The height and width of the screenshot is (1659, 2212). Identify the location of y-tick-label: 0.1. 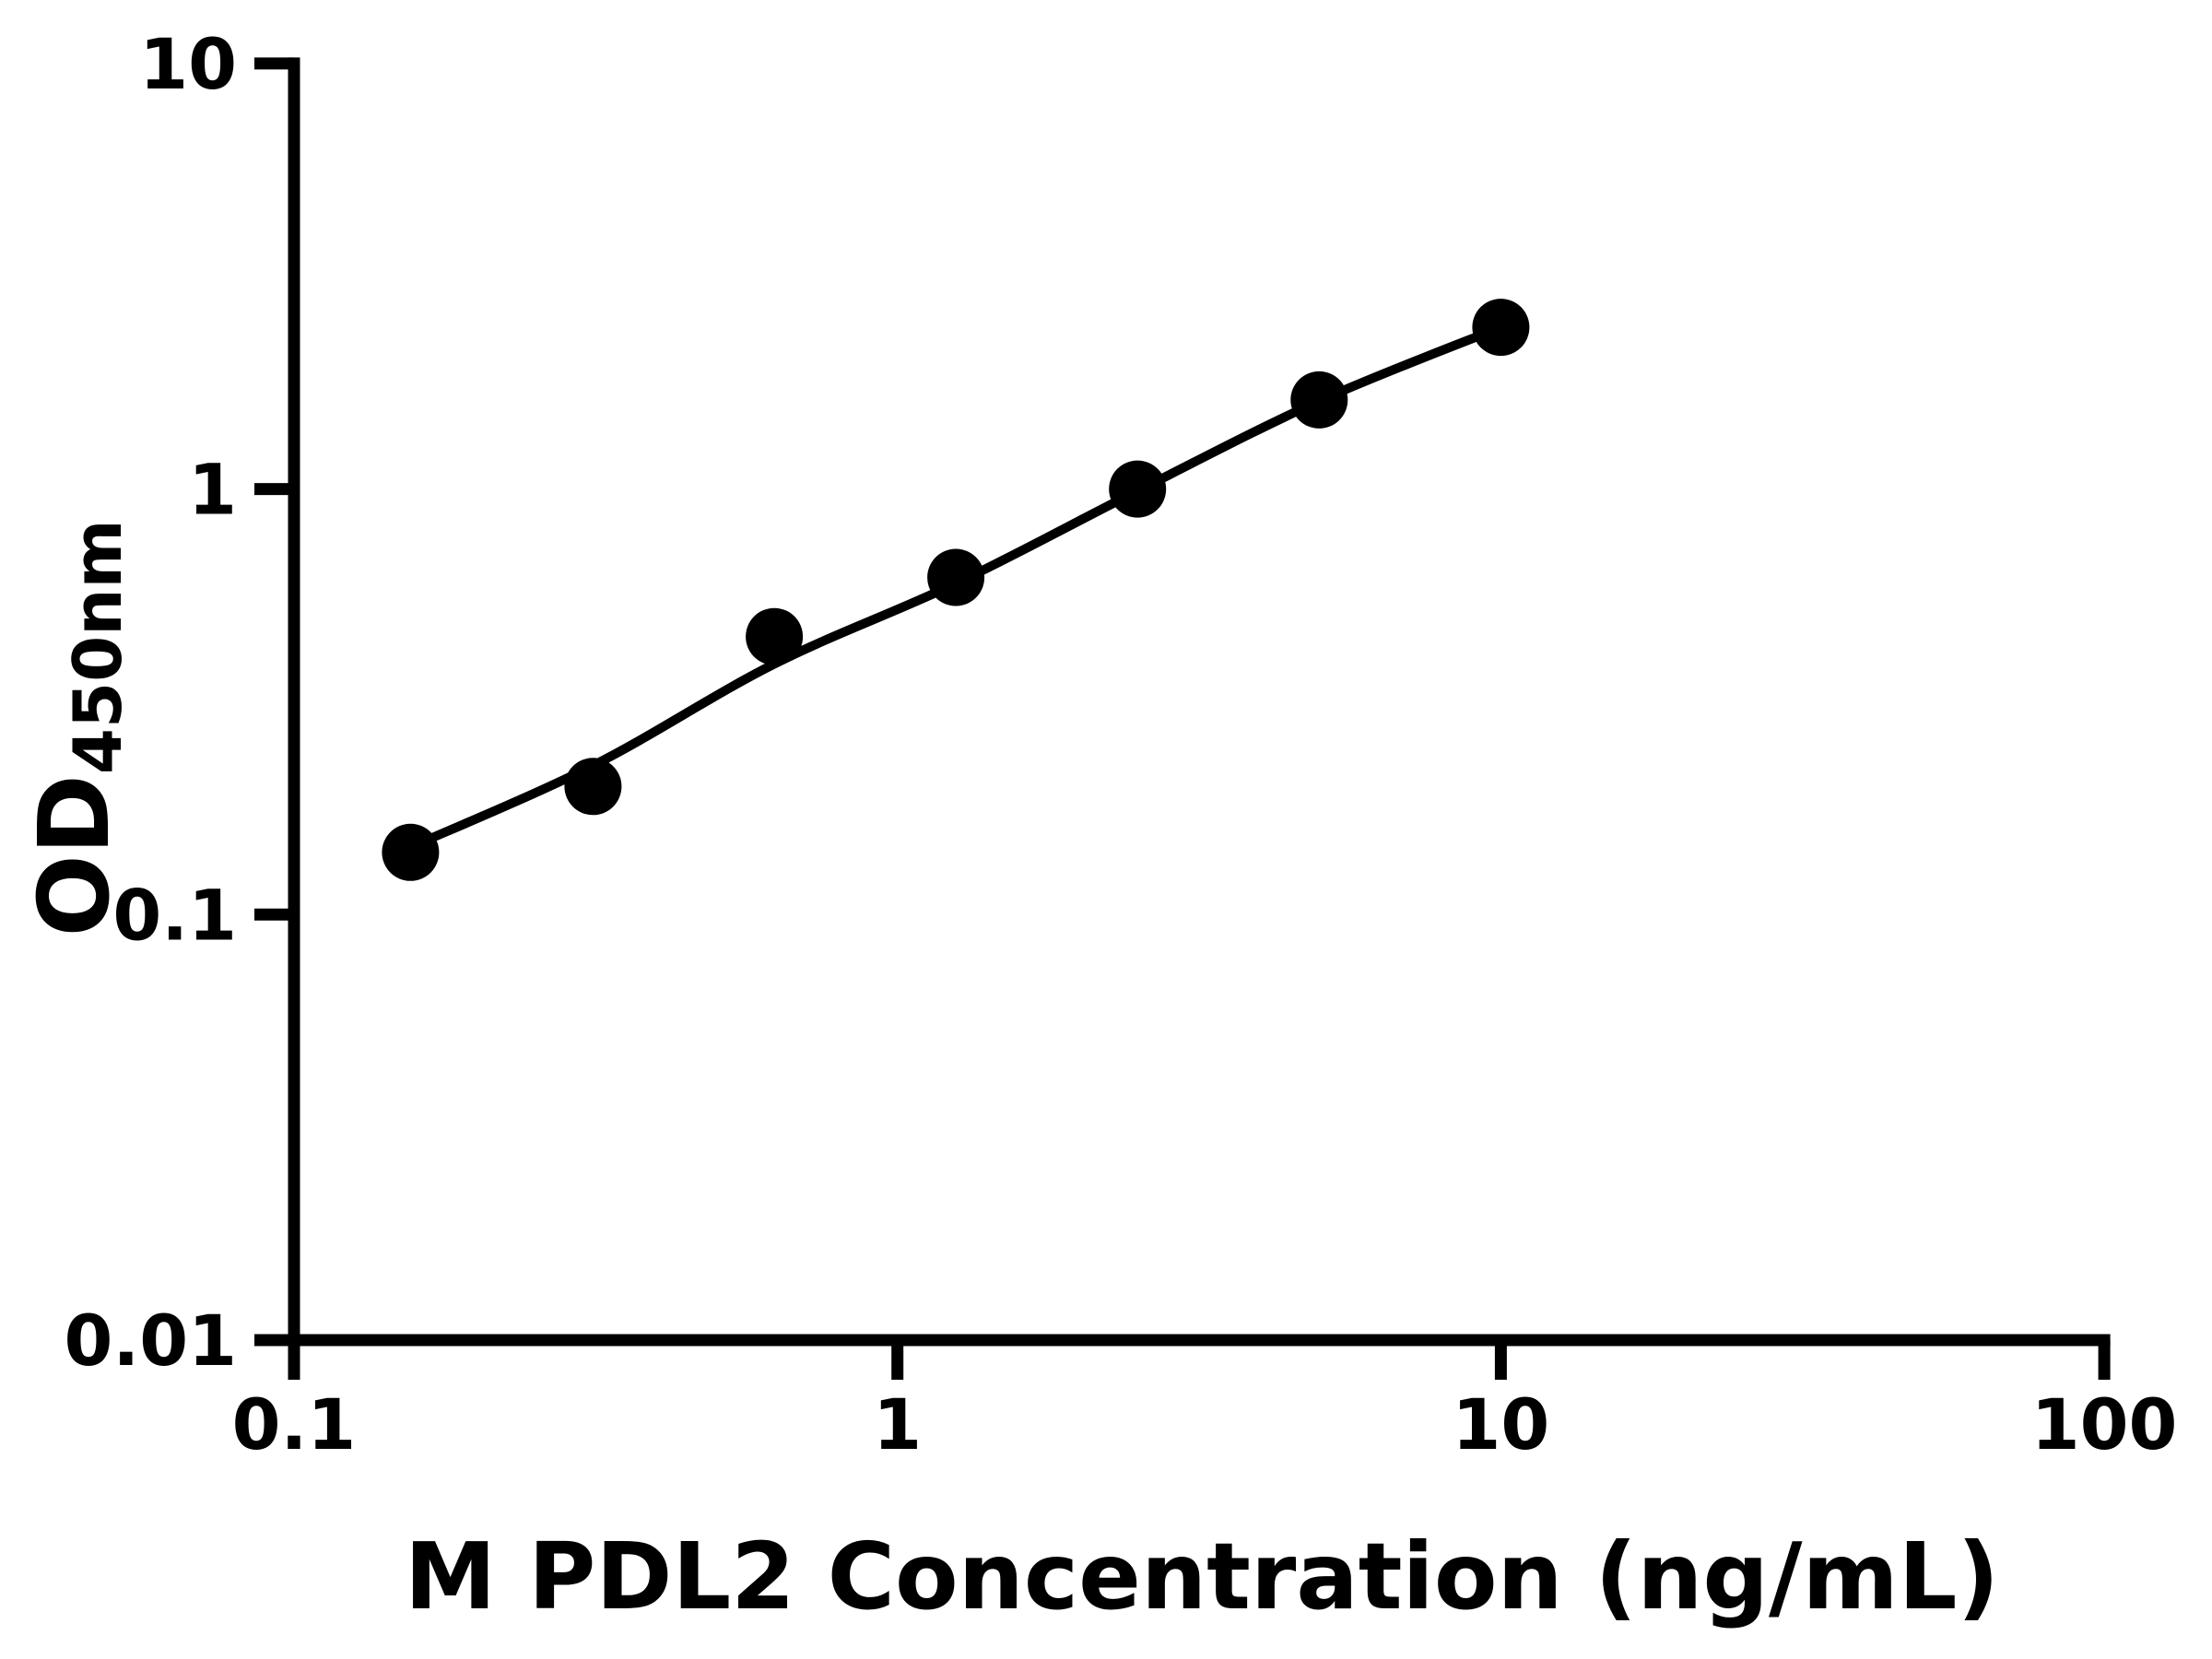
(174, 915).